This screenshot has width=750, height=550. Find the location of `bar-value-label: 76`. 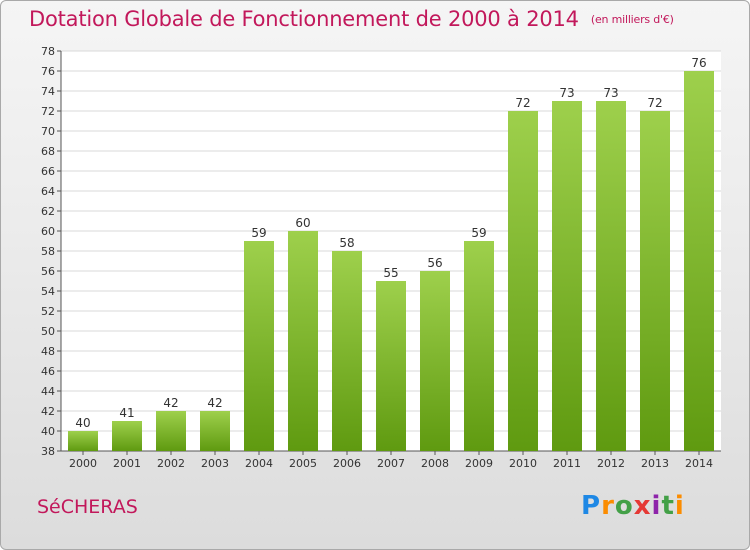

bar-value-label: 76 is located at coordinates (698, 63).